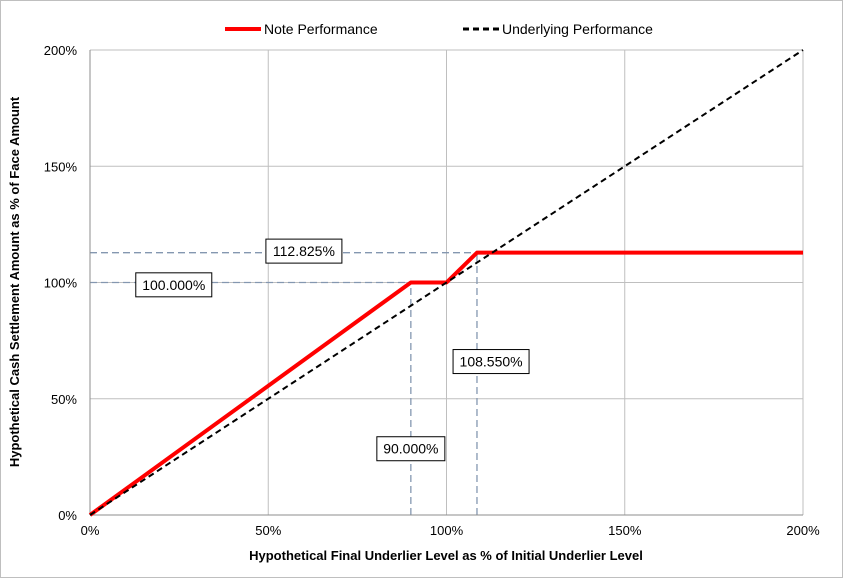 The image size is (843, 578). What do you see at coordinates (577, 29) in the screenshot?
I see `legend-label: Underlying Performance` at bounding box center [577, 29].